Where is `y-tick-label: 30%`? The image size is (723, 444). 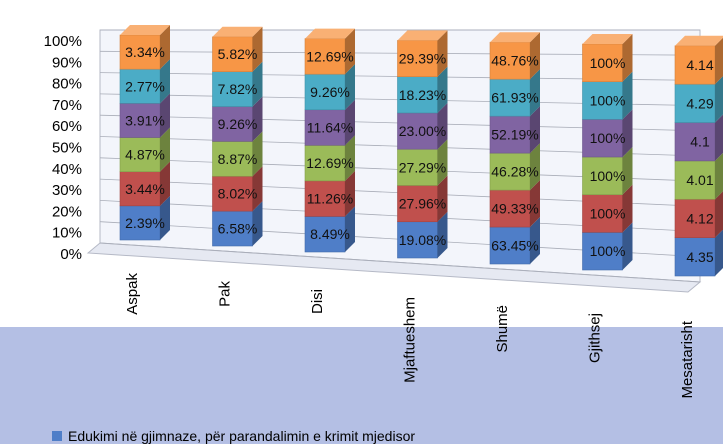
y-tick-label: 30% is located at coordinates (67, 190).